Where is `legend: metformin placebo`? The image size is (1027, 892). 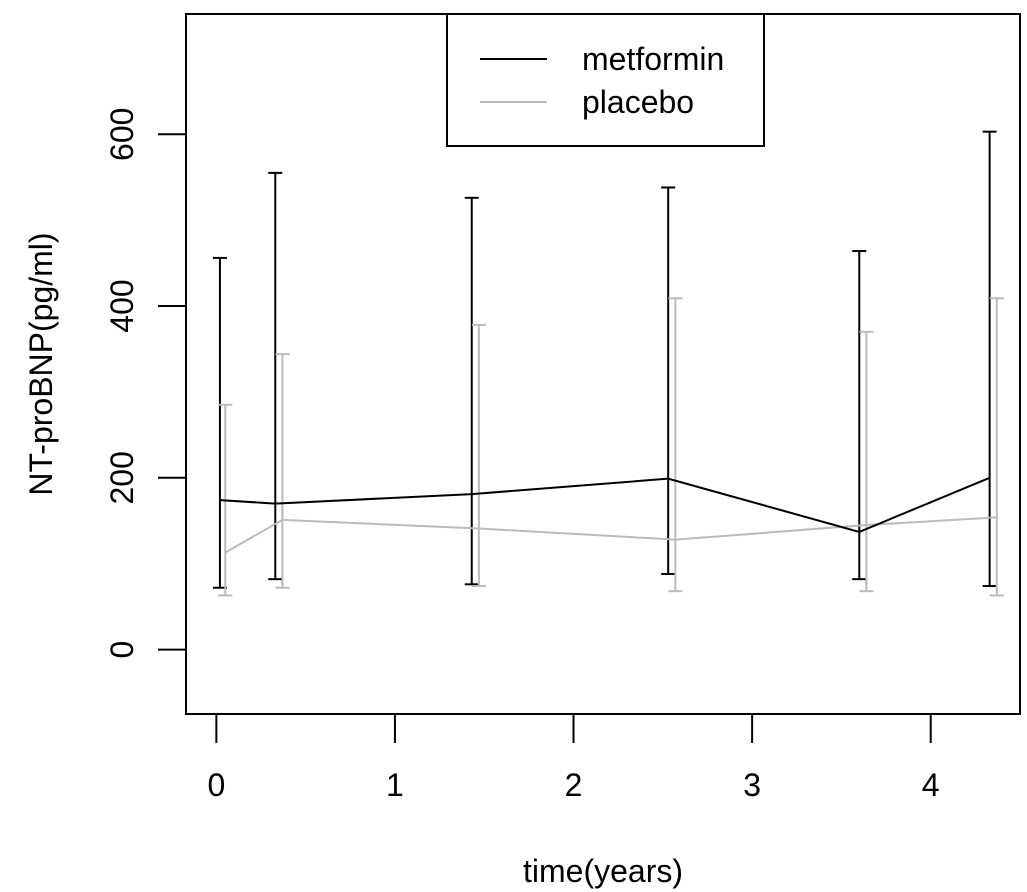
legend: metformin placebo is located at coordinates (605, 80).